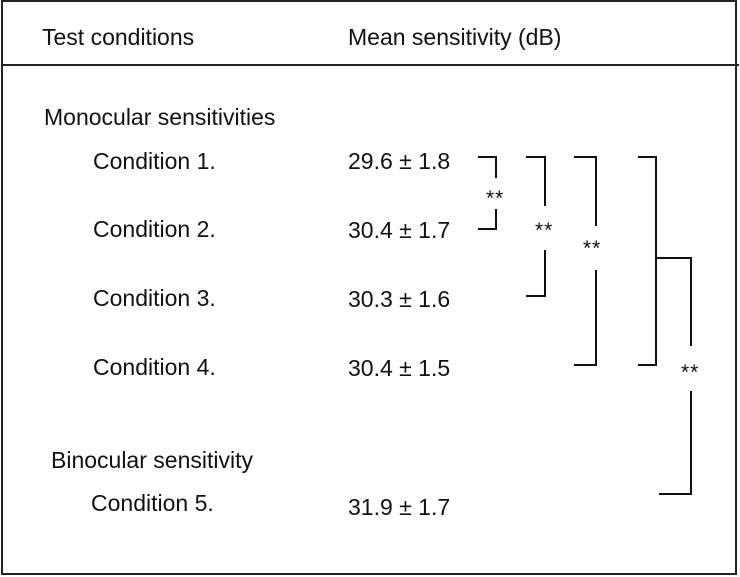 The height and width of the screenshot is (577, 740). I want to click on header-mean-sensitivity: Mean sensitivity (dB), so click(455, 37).